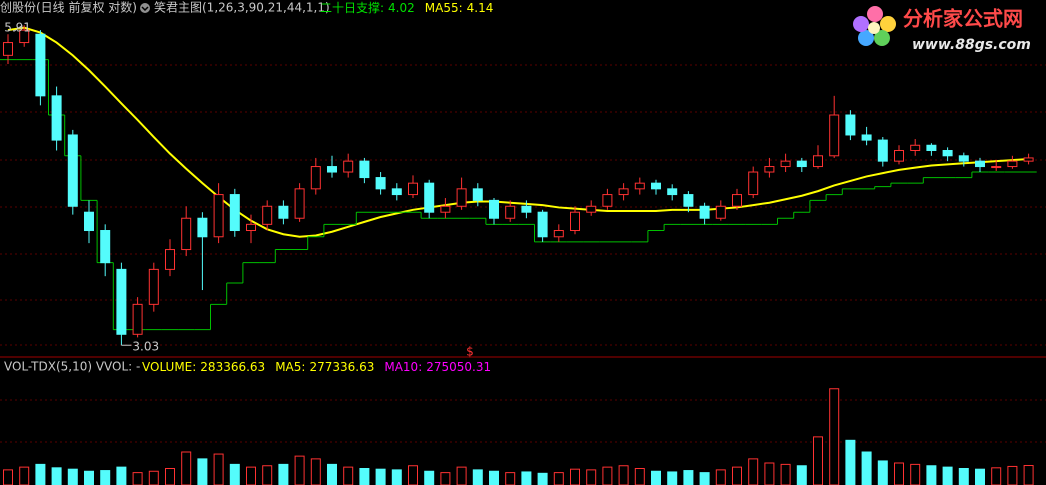 This screenshot has height=485, width=1046. Describe the element at coordinates (169, 367) in the screenshot. I see `legend-name: VOLUME:` at that location.